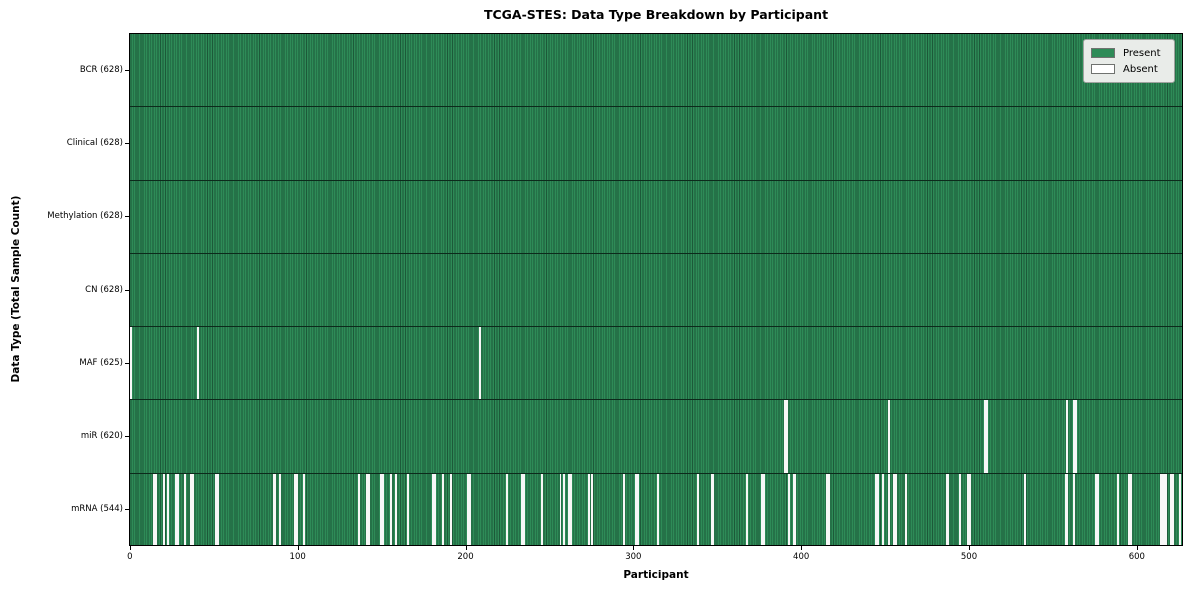  What do you see at coordinates (1140, 69) in the screenshot?
I see `legend-label-absent: Absent` at bounding box center [1140, 69].